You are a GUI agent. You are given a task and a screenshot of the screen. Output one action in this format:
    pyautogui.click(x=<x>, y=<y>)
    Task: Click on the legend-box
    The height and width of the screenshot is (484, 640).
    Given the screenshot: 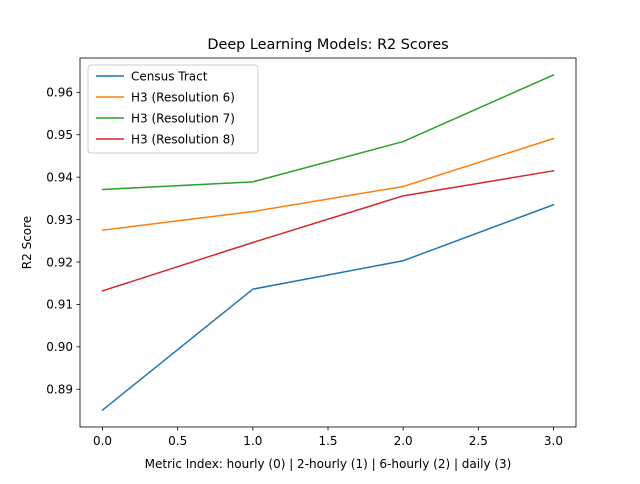 What is the action you would take?
    pyautogui.click(x=173, y=109)
    